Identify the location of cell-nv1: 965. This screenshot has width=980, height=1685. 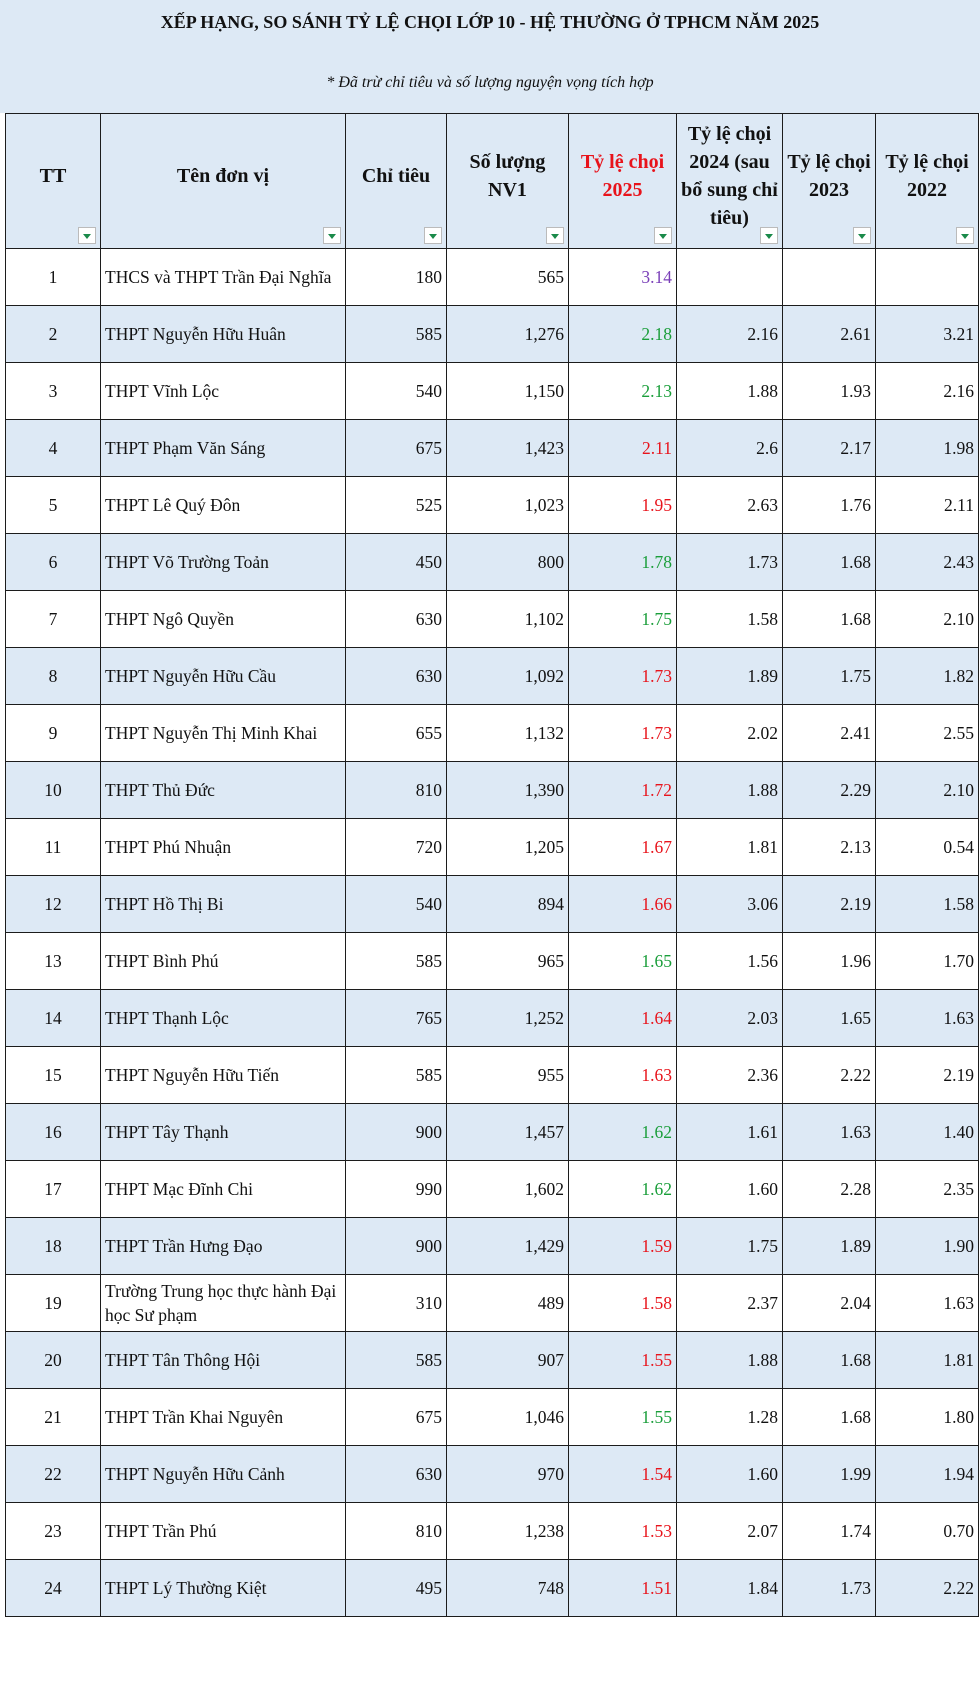
(507, 961).